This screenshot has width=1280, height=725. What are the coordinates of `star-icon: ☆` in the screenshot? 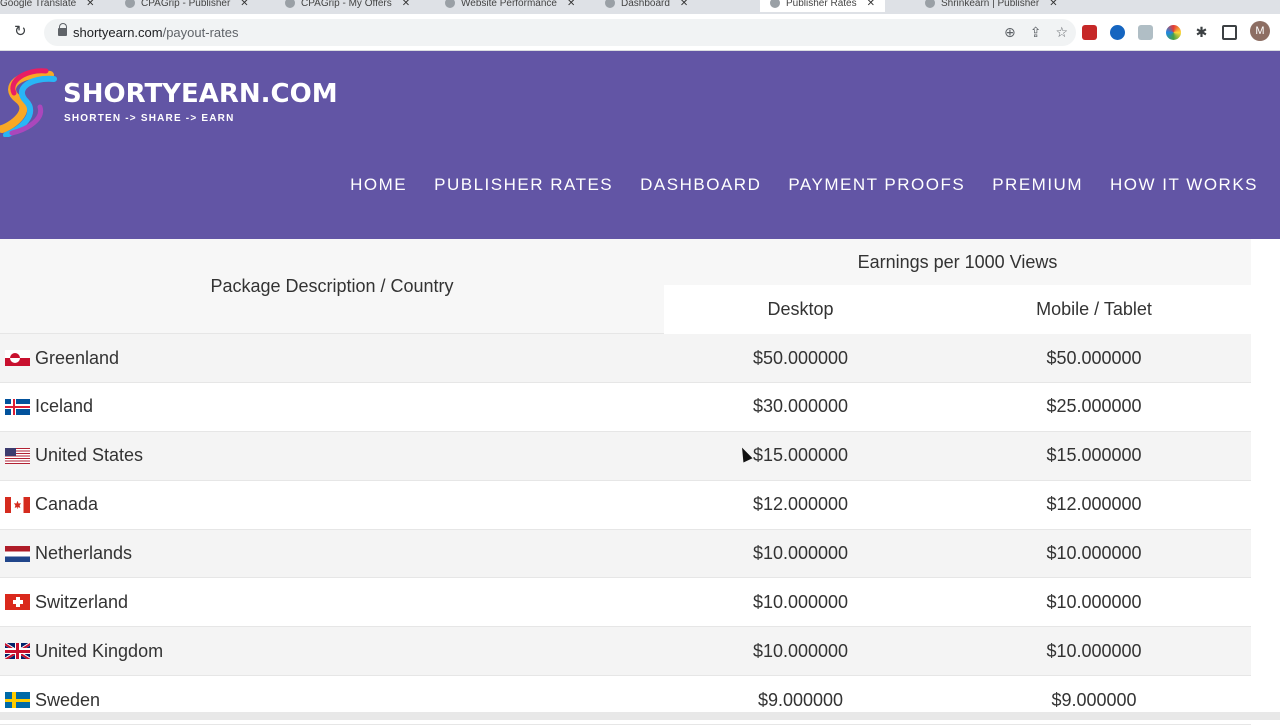 It's located at (1061, 32).